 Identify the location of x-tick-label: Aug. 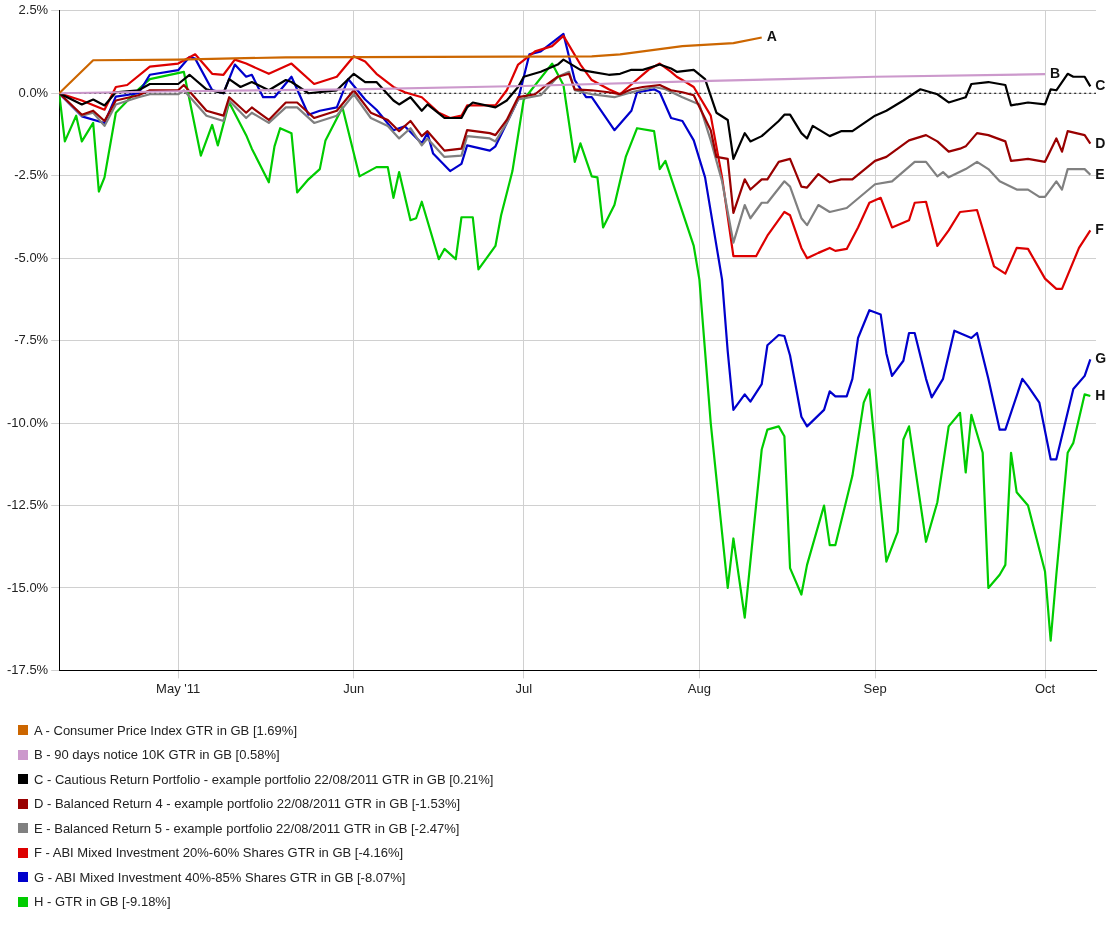
(699, 688).